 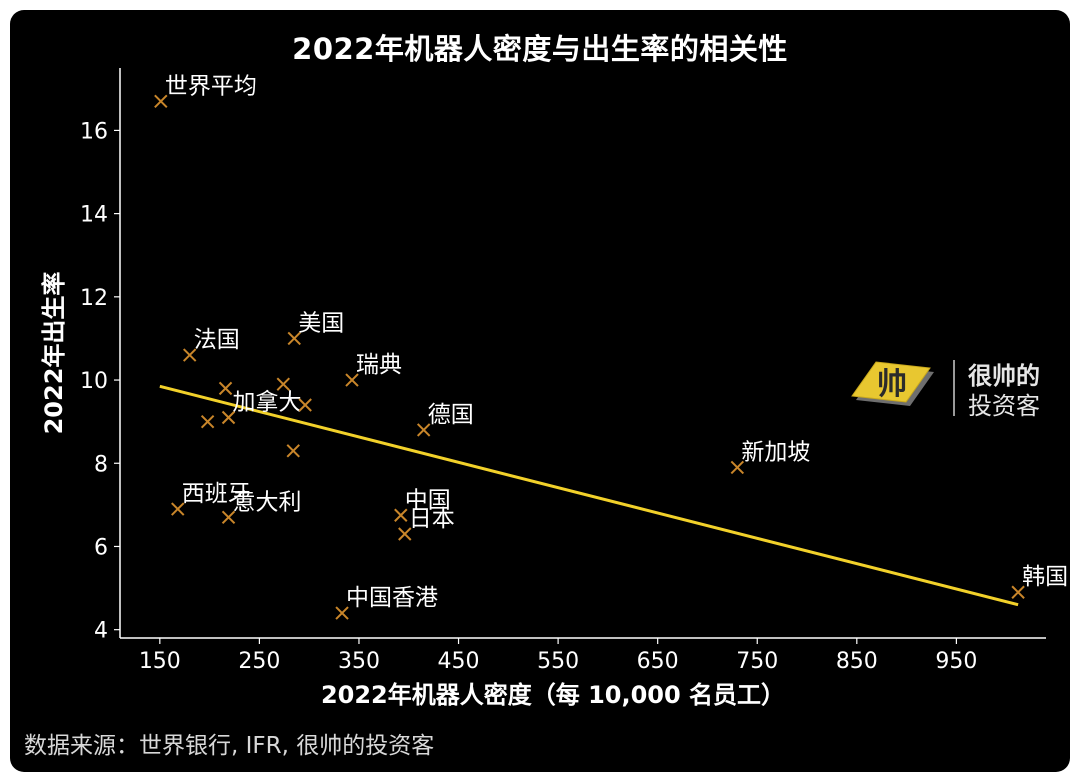 What do you see at coordinates (428, 500) in the screenshot?
I see `point-label: 中国` at bounding box center [428, 500].